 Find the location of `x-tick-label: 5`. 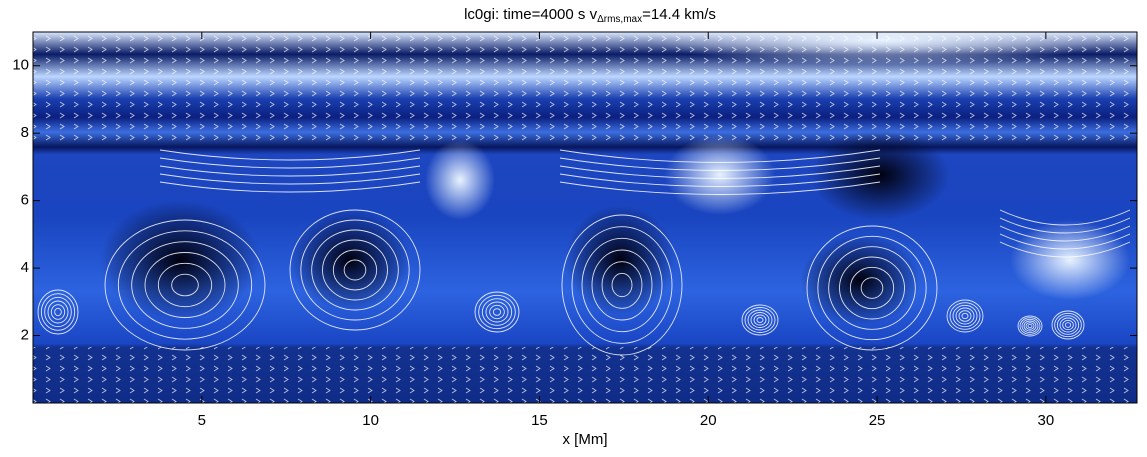

x-tick-label: 5 is located at coordinates (202, 420).